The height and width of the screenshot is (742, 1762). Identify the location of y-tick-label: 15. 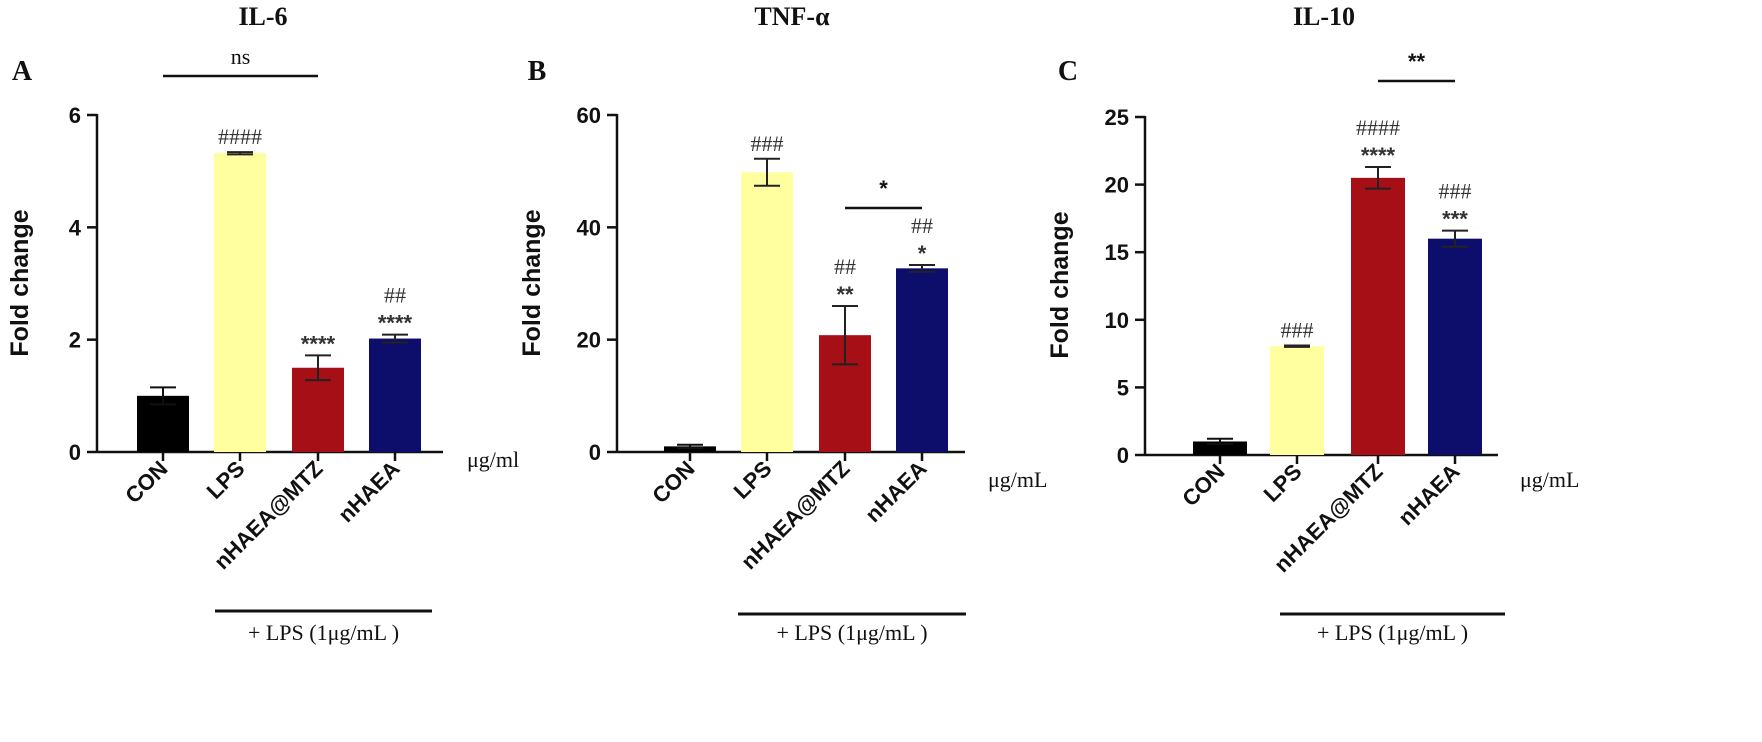
(1117, 252).